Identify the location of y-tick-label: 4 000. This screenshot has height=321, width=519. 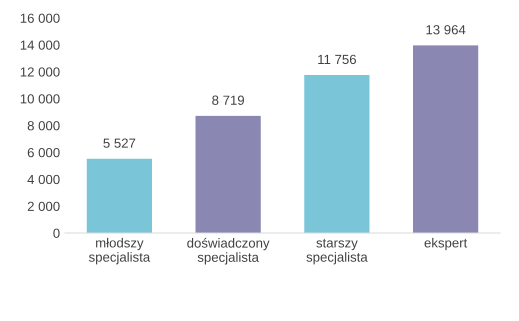
(43, 179).